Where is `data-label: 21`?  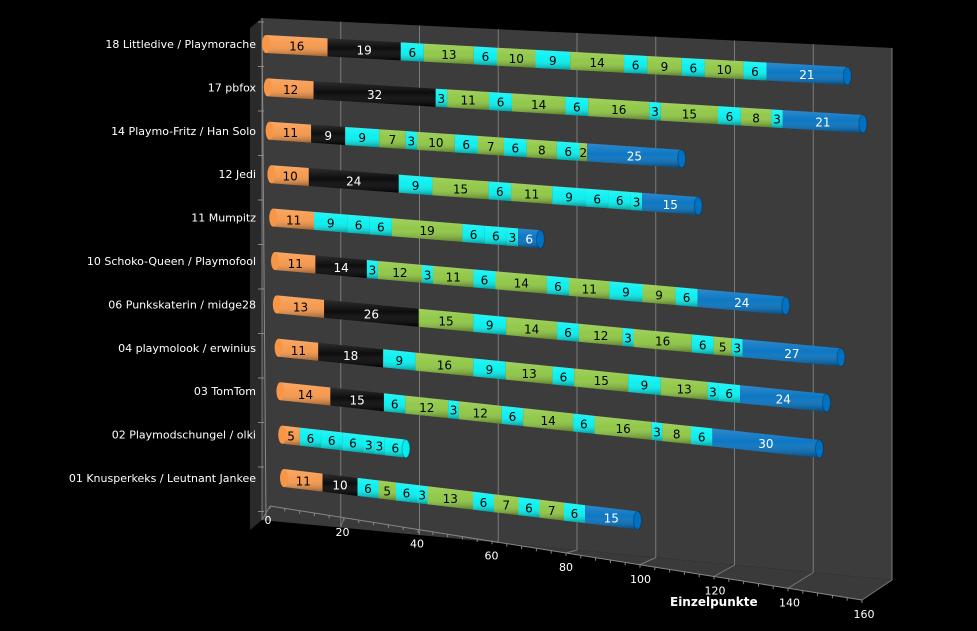 data-label: 21 is located at coordinates (806, 75).